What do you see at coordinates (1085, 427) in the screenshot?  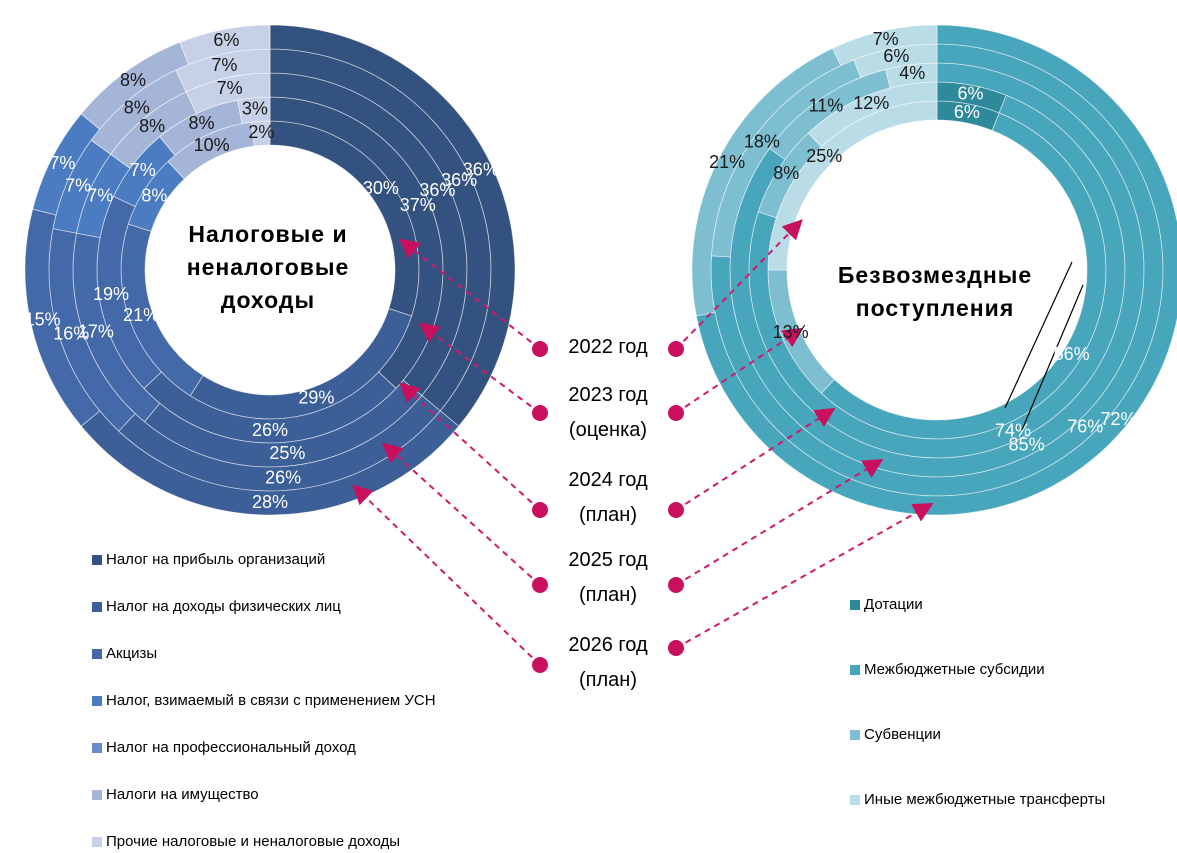 I see `value-label: 76%` at bounding box center [1085, 427].